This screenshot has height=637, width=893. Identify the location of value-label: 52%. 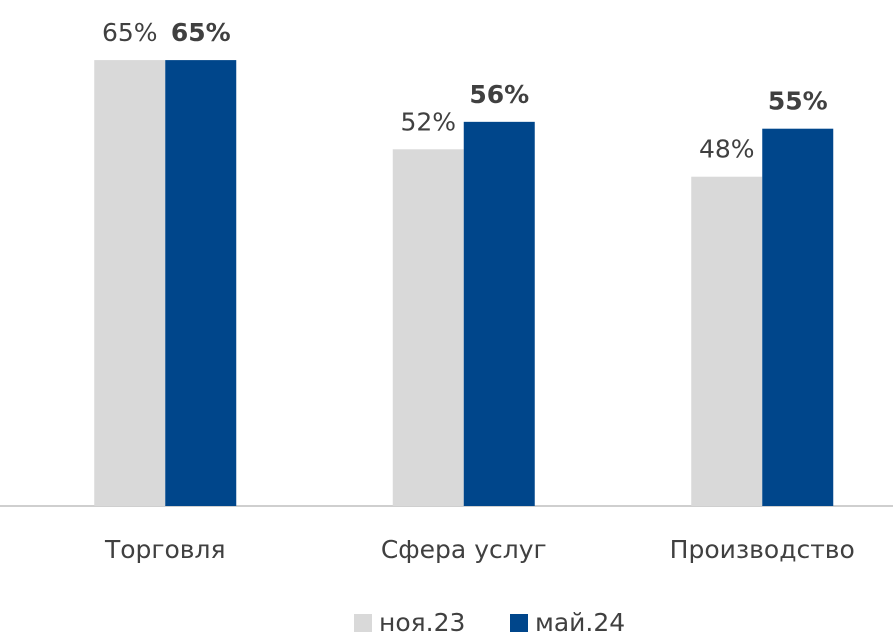
(428, 121).